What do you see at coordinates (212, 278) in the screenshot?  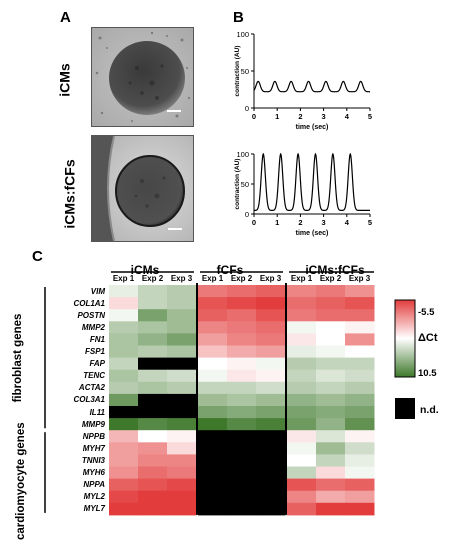 I see `experiment-label: Exp 1` at bounding box center [212, 278].